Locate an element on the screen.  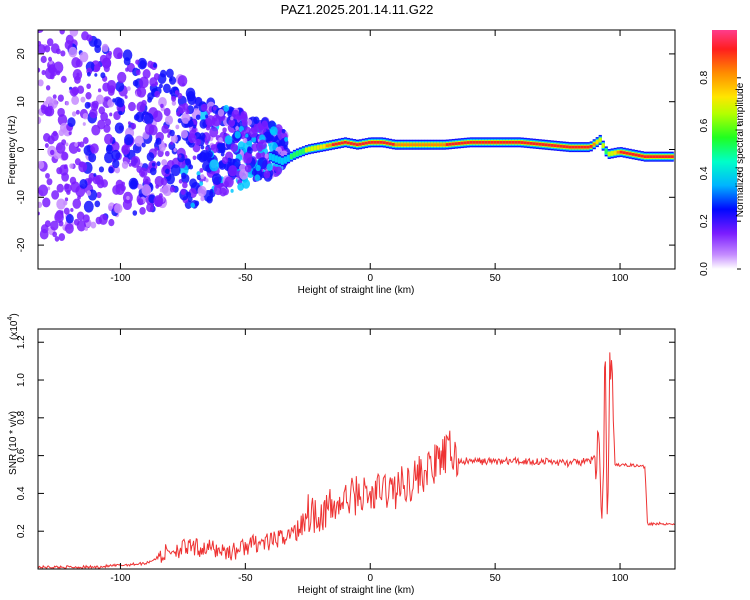
bottom-x-axis-label: Height of straight line (km) is located at coordinates (356, 590).